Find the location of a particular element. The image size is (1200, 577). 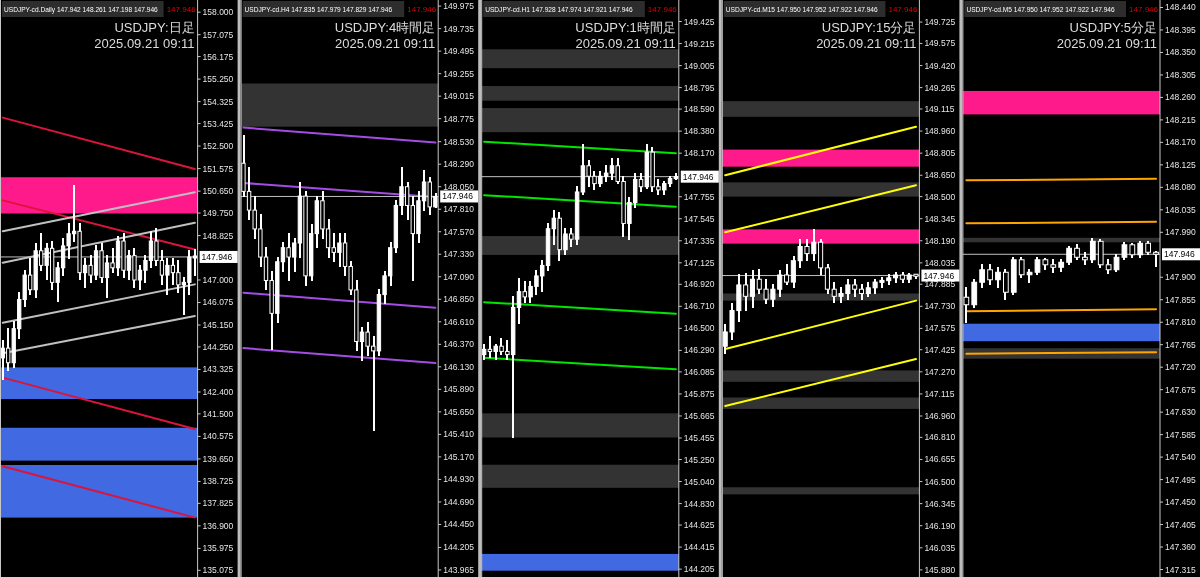

y-tick-label: 149.420 is located at coordinates (940, 65).